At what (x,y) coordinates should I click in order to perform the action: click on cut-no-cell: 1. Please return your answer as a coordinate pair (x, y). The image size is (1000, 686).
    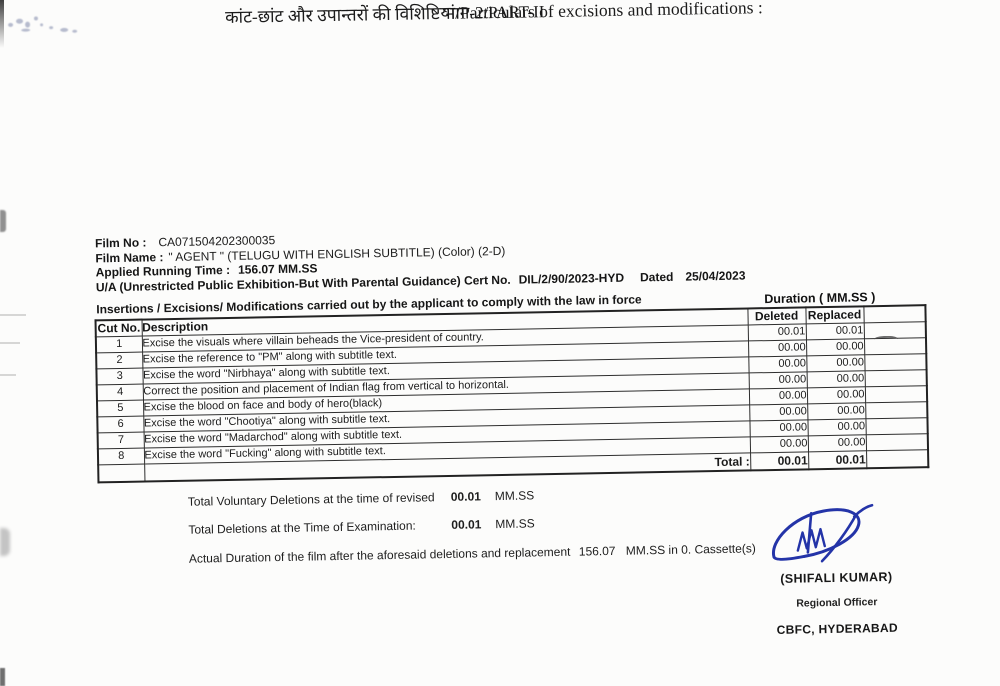
    Looking at the image, I should click on (119, 344).